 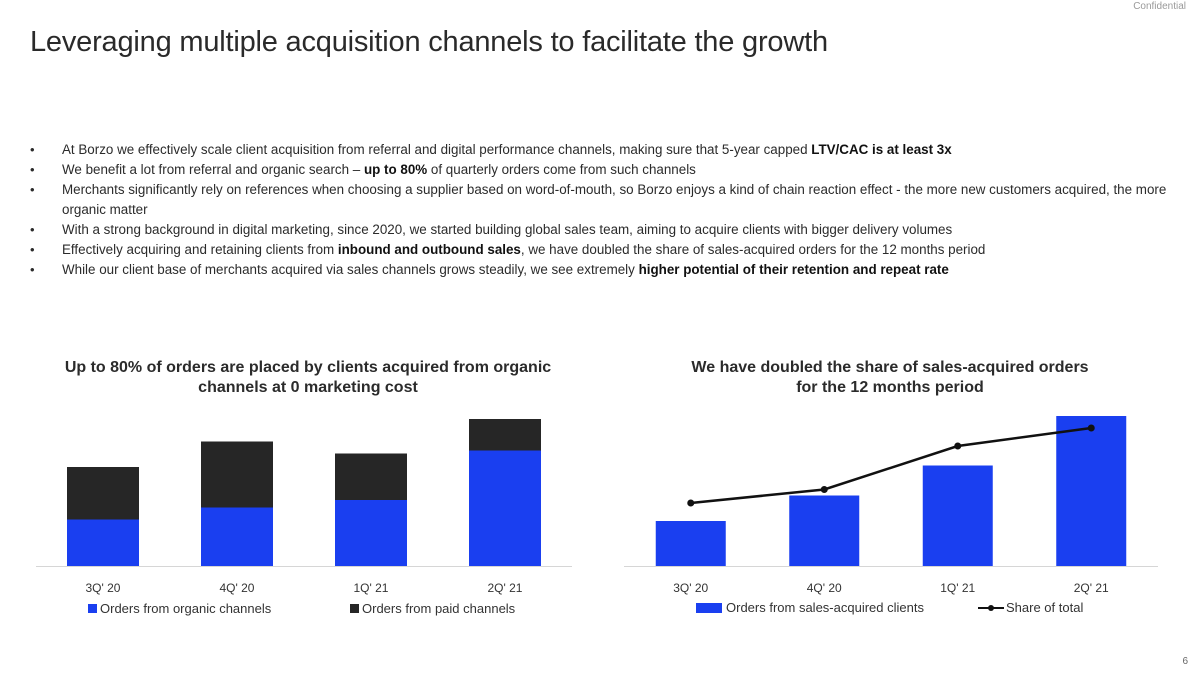 I want to click on bullet-emphasis: inbound and outbound sales, so click(x=429, y=249).